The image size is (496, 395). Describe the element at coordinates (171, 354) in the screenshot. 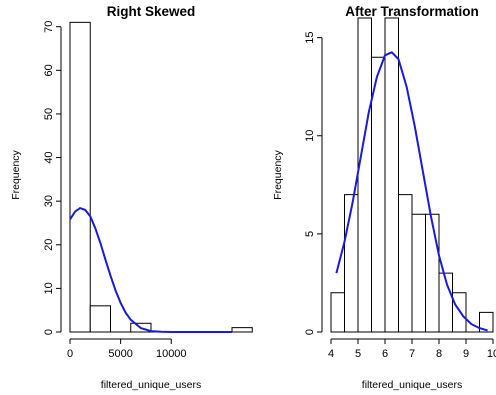

I see `x-tick-label: 10000` at that location.